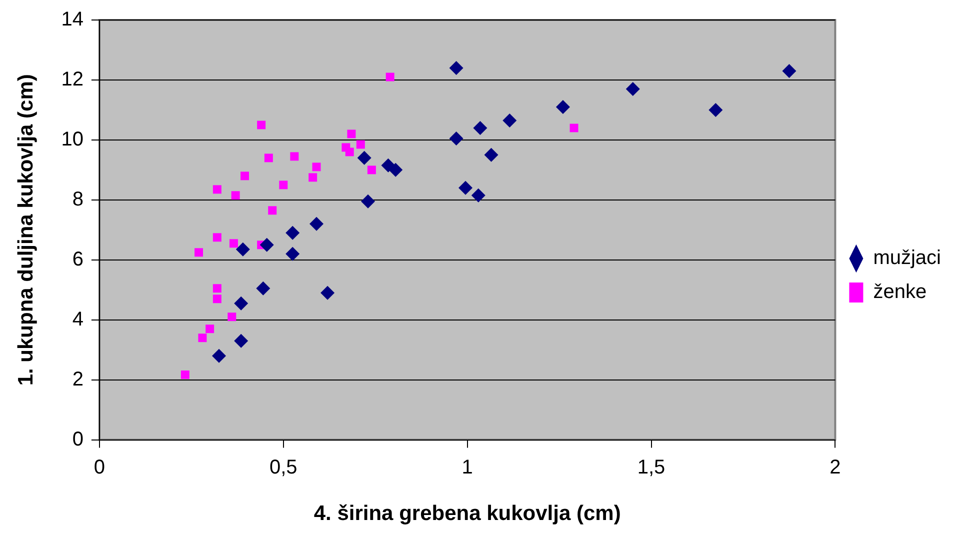 This screenshot has width=961, height=541. I want to click on y-tick-label: 0, so click(78, 439).